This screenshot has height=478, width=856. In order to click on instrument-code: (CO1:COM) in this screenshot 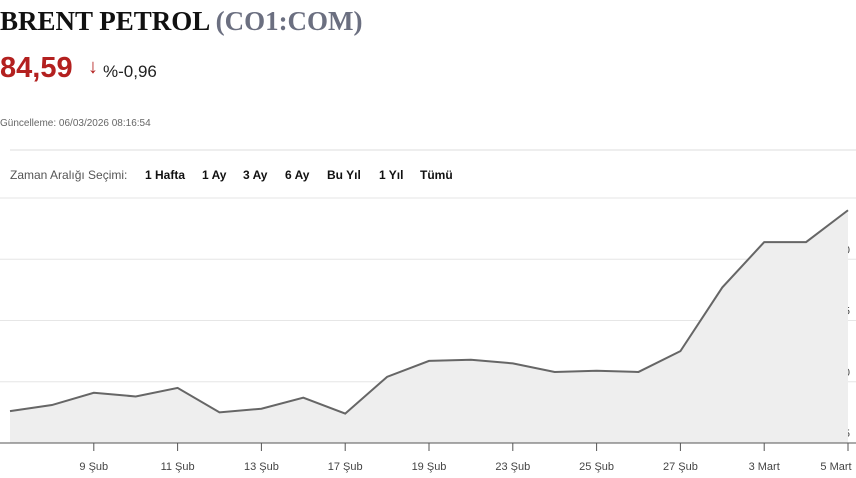, I will do `click(289, 21)`.